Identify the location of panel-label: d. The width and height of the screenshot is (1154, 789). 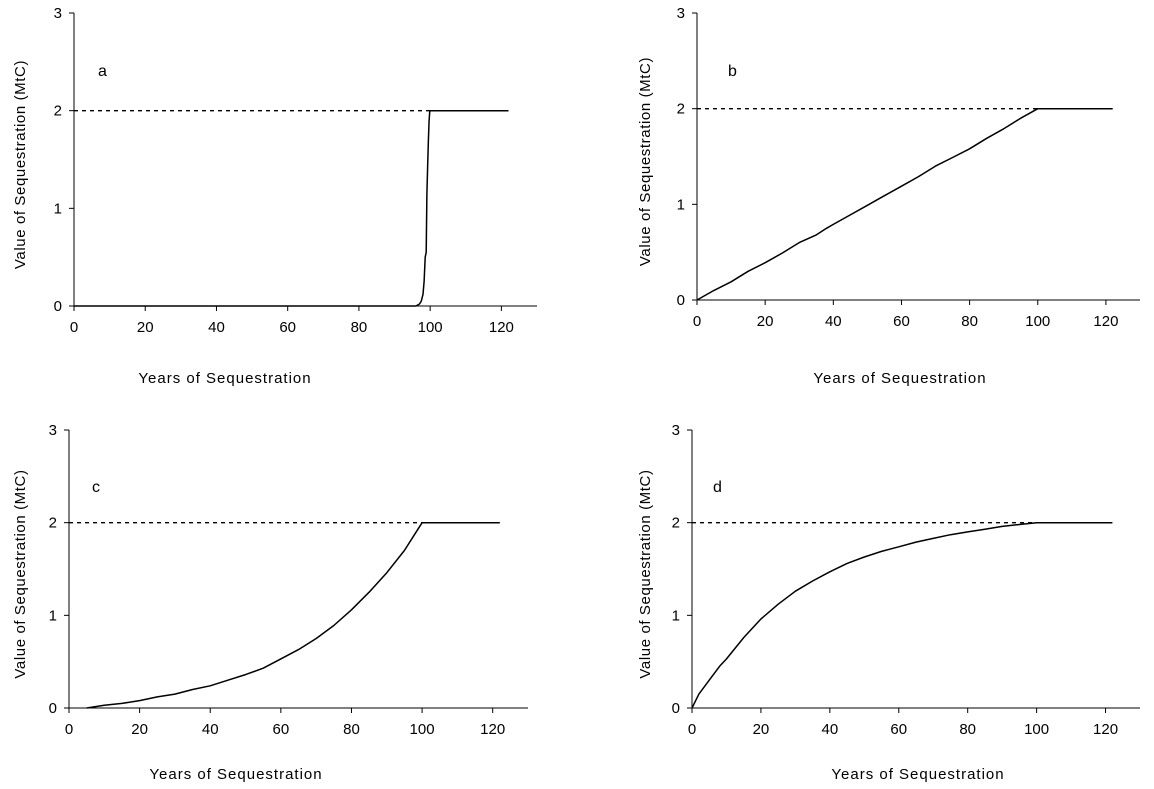
(717, 487).